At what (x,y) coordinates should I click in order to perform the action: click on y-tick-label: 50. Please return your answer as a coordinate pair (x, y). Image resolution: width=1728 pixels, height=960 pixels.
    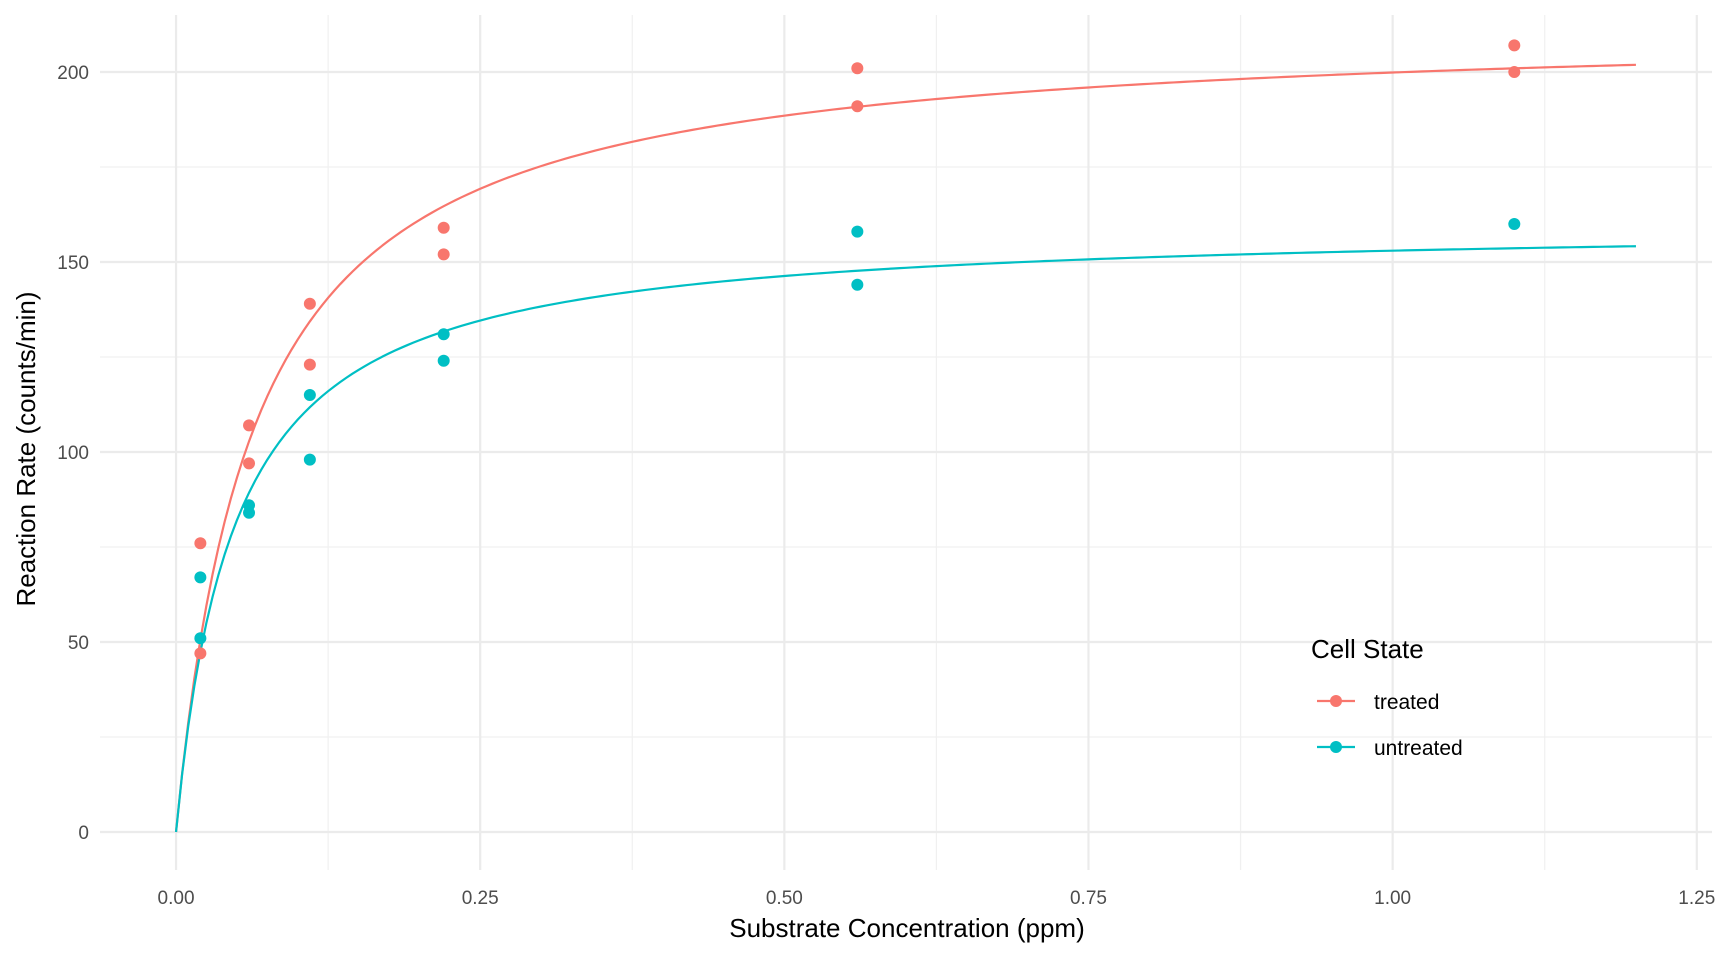
    Looking at the image, I should click on (78, 643).